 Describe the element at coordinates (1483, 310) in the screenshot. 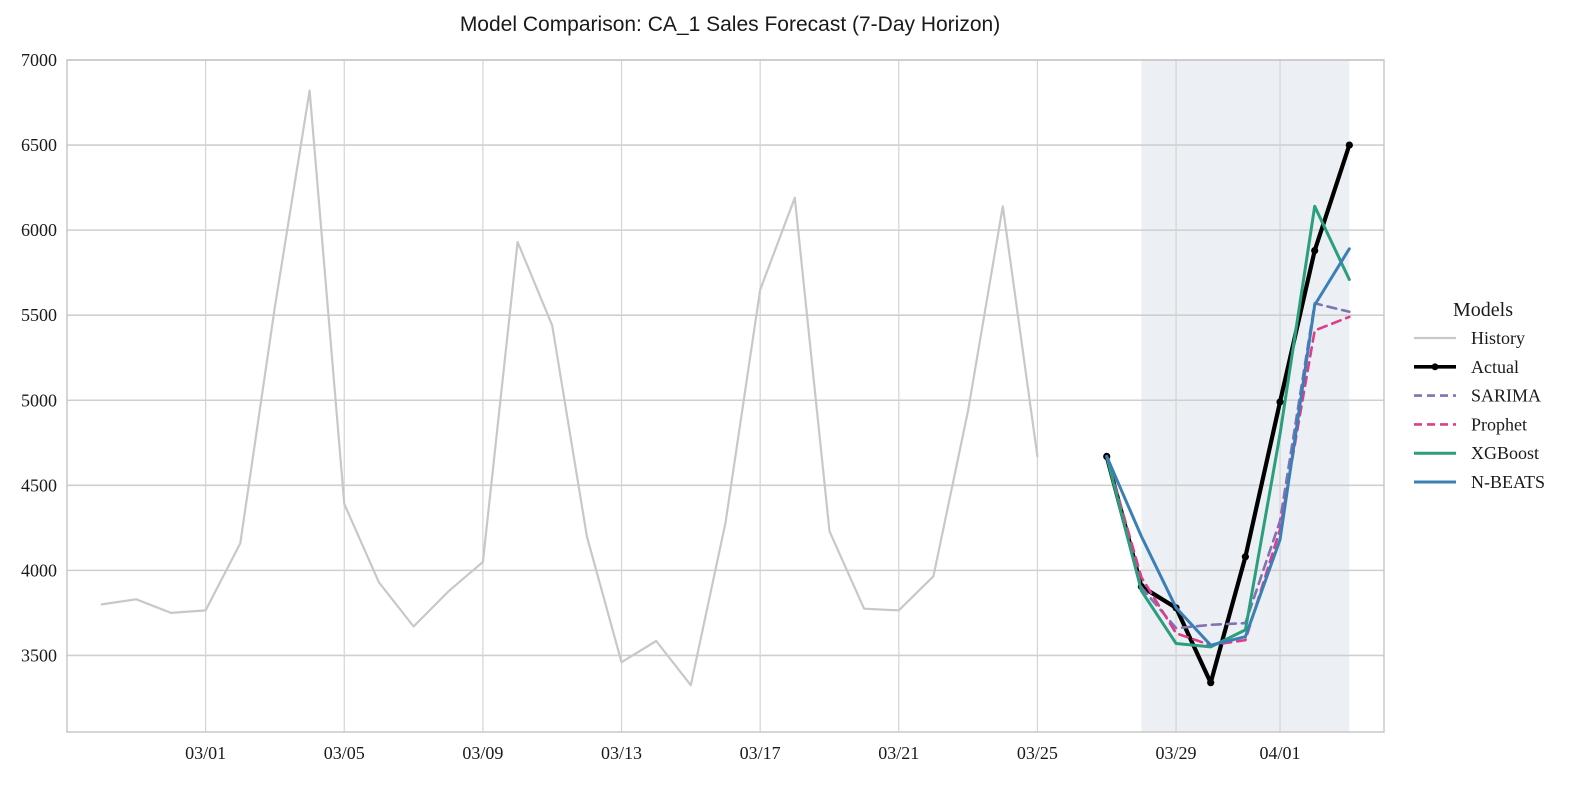

I see `legend-title: Models` at that location.